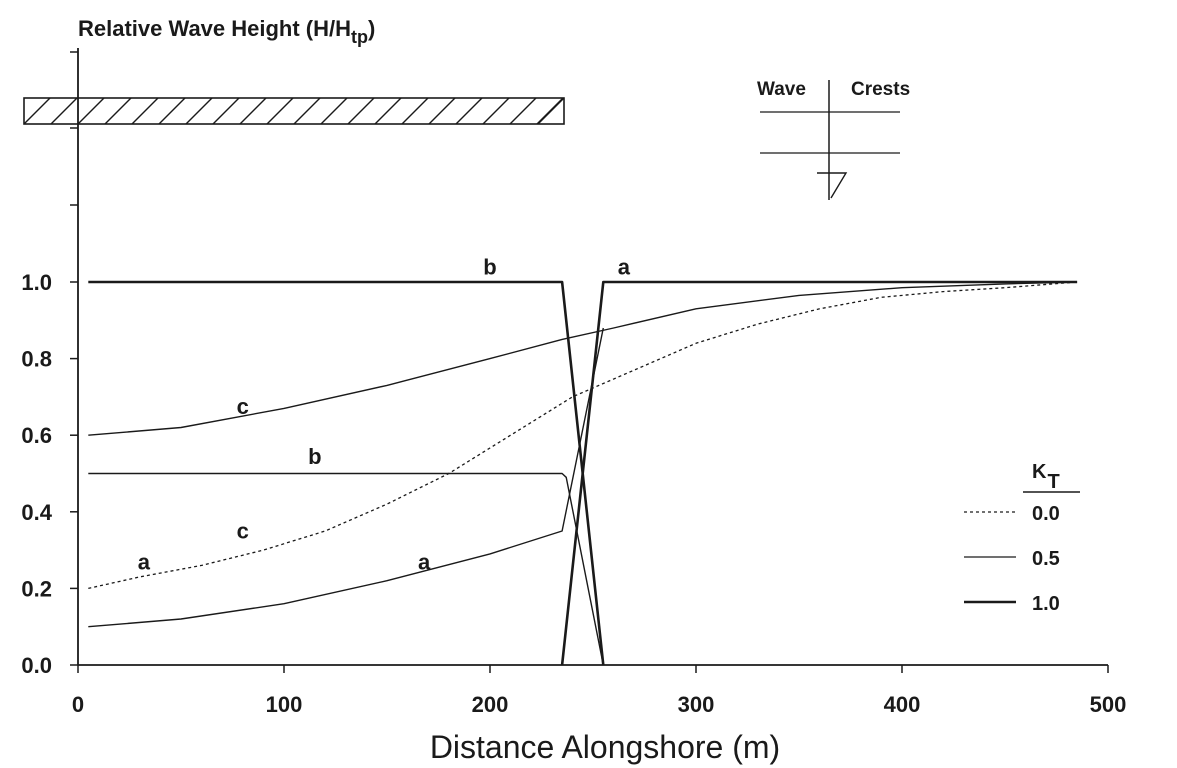 The height and width of the screenshot is (768, 1177). What do you see at coordinates (1046, 514) in the screenshot?
I see `legend-entry-0: 0.0` at bounding box center [1046, 514].